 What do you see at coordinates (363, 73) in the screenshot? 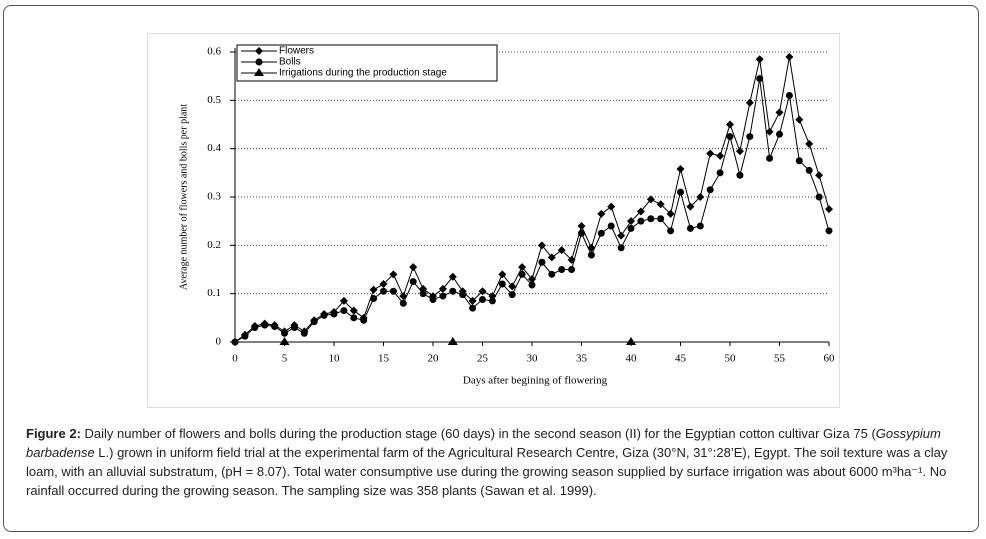
I see `legend-label: Irrigations during the production stage` at bounding box center [363, 73].